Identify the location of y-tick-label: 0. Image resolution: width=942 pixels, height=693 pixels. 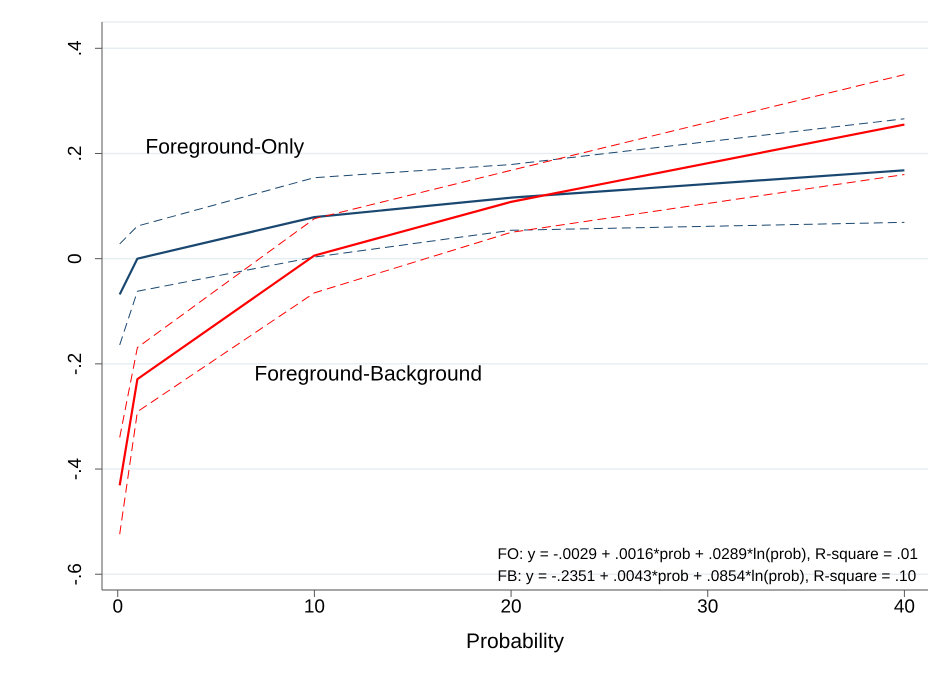
(75, 258).